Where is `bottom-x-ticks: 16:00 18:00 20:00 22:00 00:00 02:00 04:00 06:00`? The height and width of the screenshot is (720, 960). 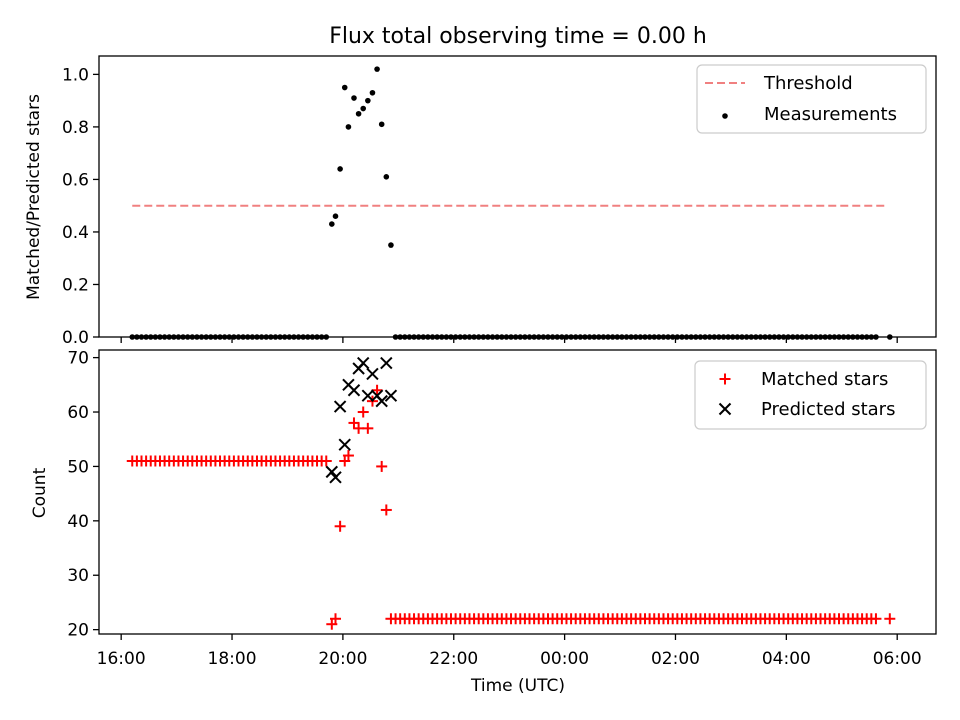
bottom-x-ticks: 16:00 18:00 20:00 22:00 00:00 02:00 04:00 06:00 is located at coordinates (509, 651).